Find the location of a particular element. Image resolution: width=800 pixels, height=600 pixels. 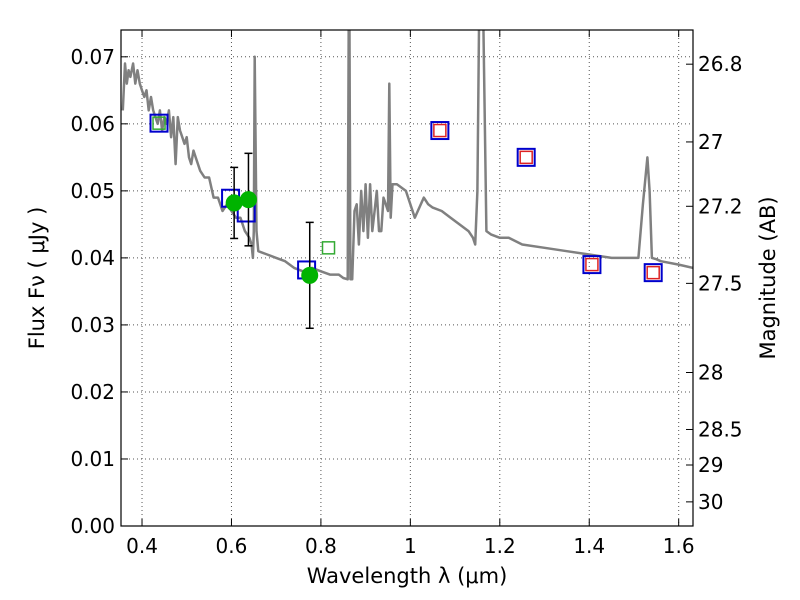

right-tick-label: 28 is located at coordinates (710, 373).